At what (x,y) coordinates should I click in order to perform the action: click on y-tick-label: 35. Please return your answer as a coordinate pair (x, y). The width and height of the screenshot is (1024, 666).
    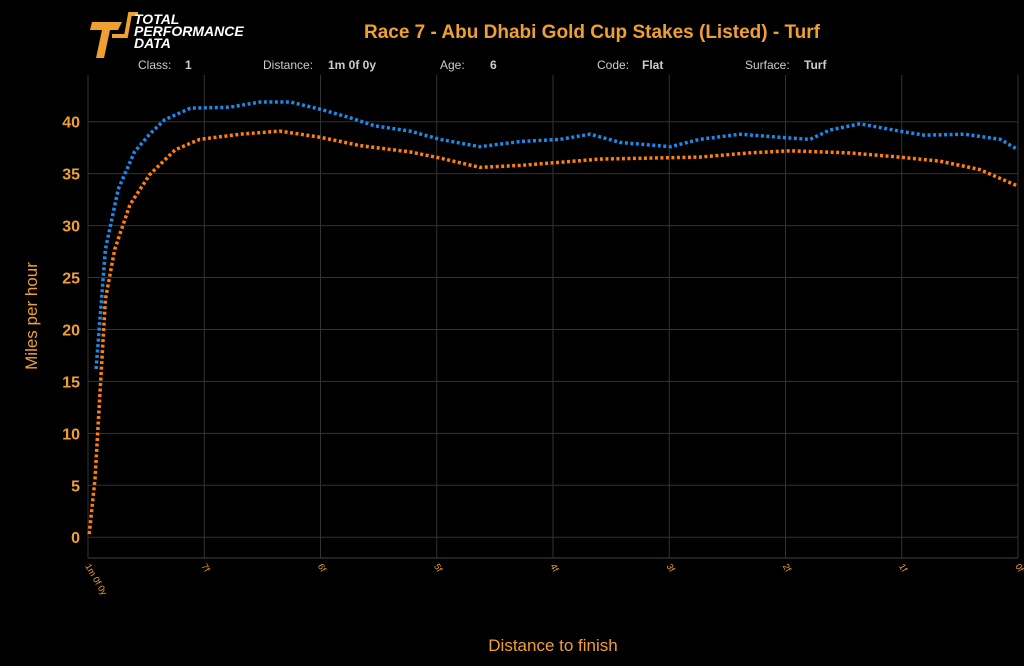
    Looking at the image, I should click on (71, 175).